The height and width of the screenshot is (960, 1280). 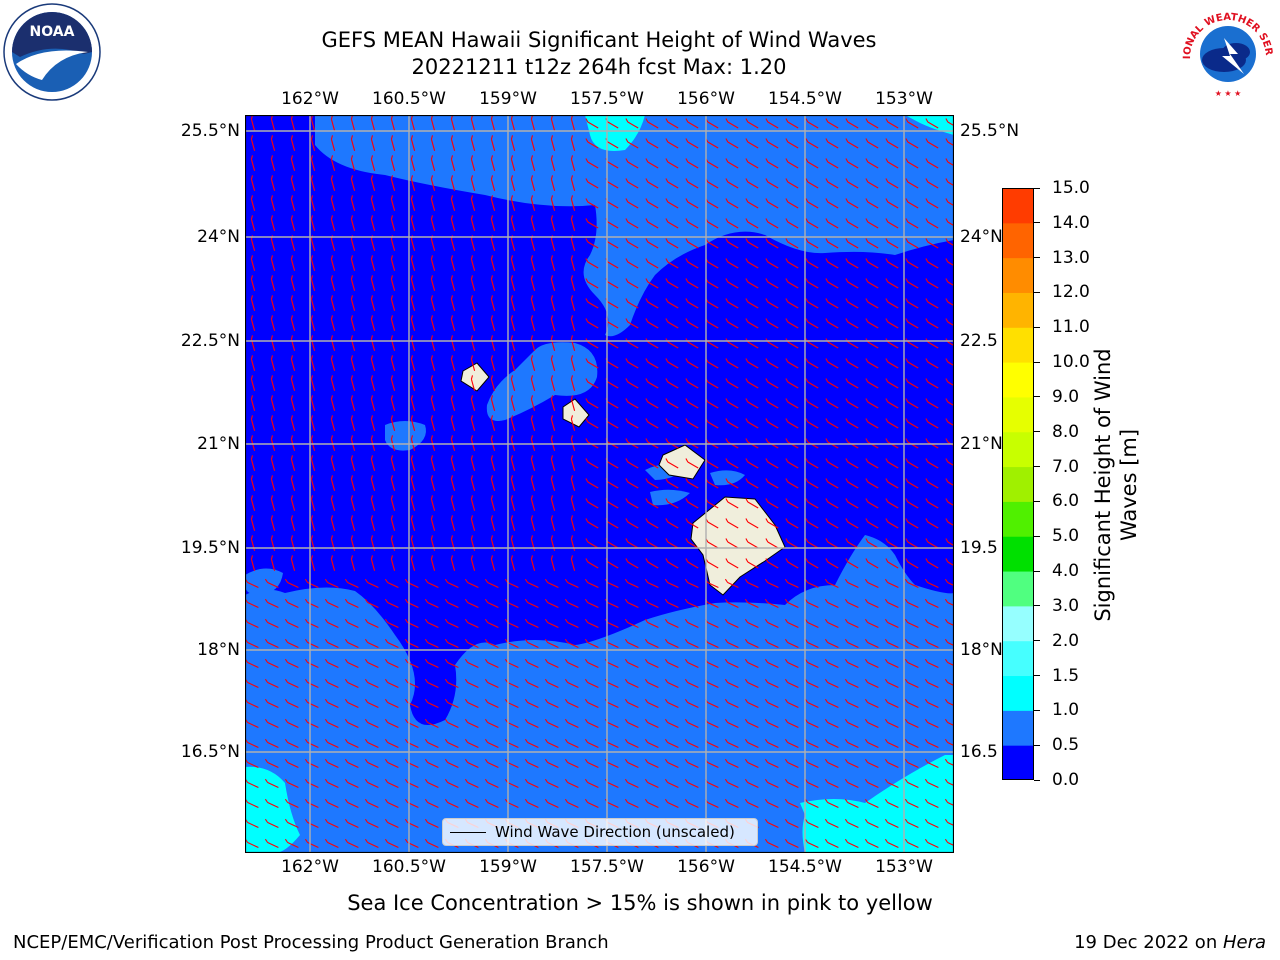 What do you see at coordinates (1066, 396) in the screenshot?
I see `colorbar-tick-label: 9.0` at bounding box center [1066, 396].